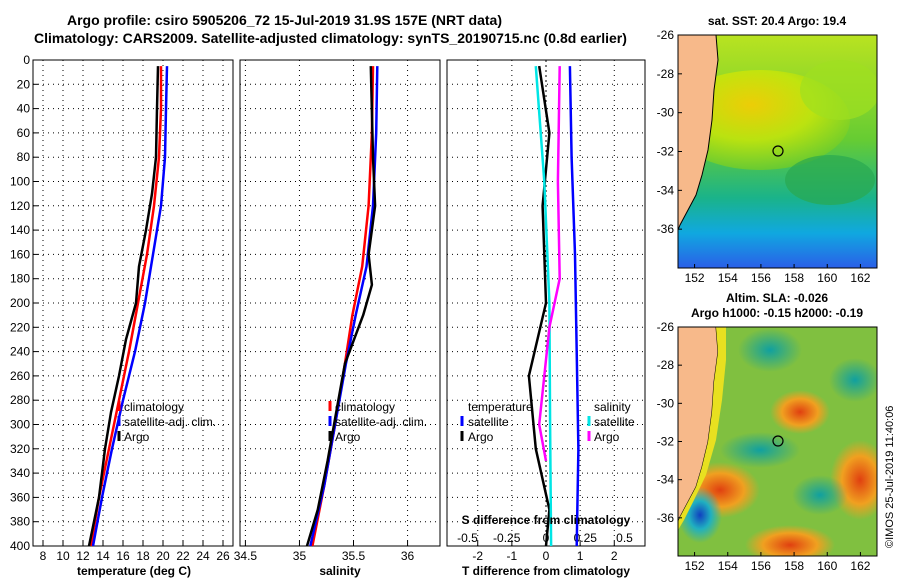  What do you see at coordinates (20, 327) in the screenshot?
I see `y-tick-label: 220` at bounding box center [20, 327].